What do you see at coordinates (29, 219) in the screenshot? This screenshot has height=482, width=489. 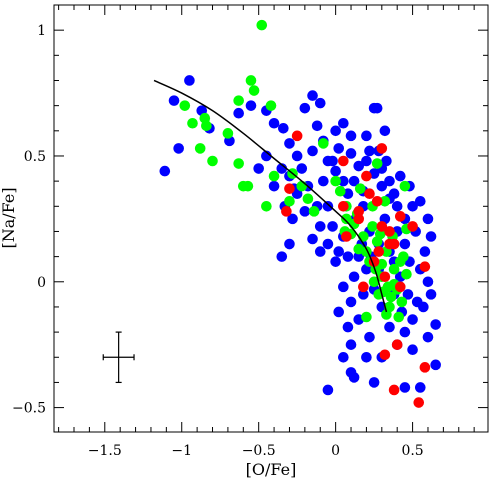 I see `y-tick-labels: −0.5 0 0.5 1` at bounding box center [29, 219].